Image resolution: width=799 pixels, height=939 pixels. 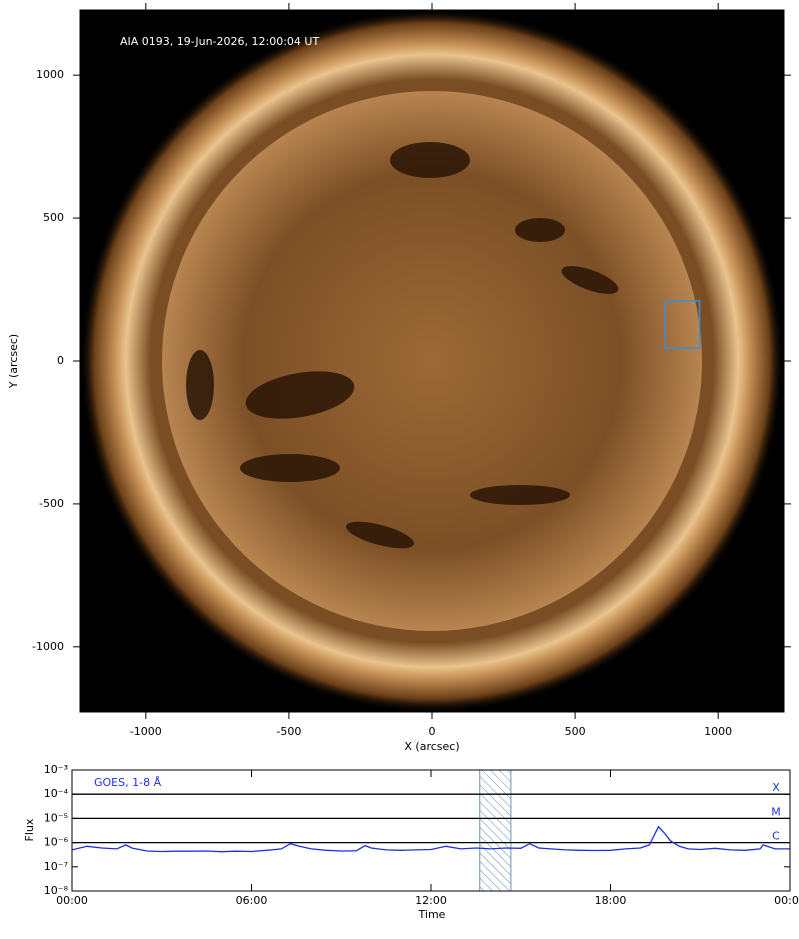 I want to click on shaded-span, so click(x=495, y=830).